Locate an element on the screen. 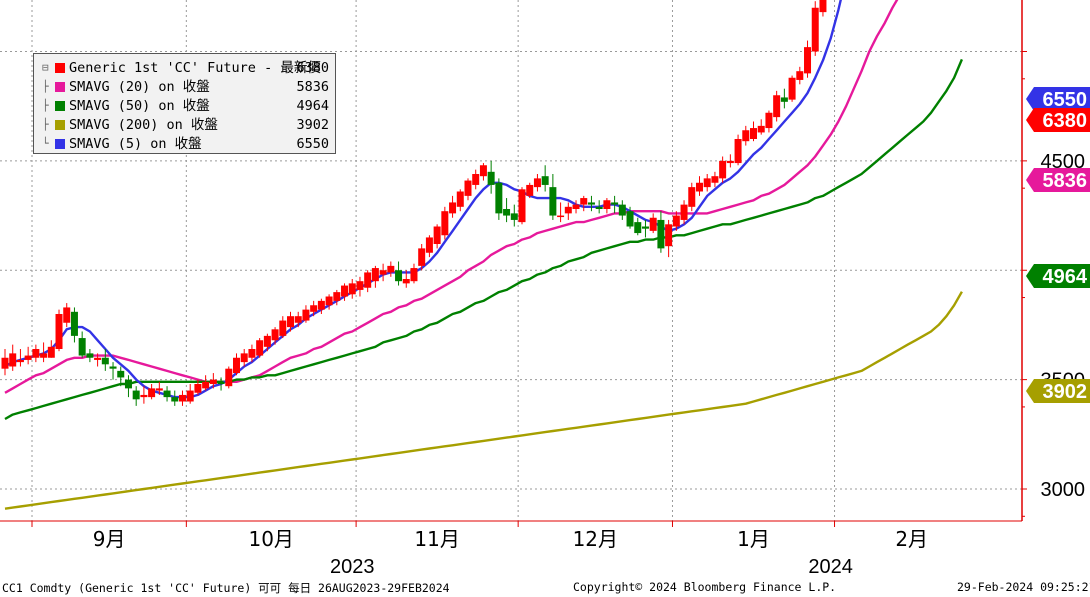  last-value-text: 3902 is located at coordinates (1065, 392).